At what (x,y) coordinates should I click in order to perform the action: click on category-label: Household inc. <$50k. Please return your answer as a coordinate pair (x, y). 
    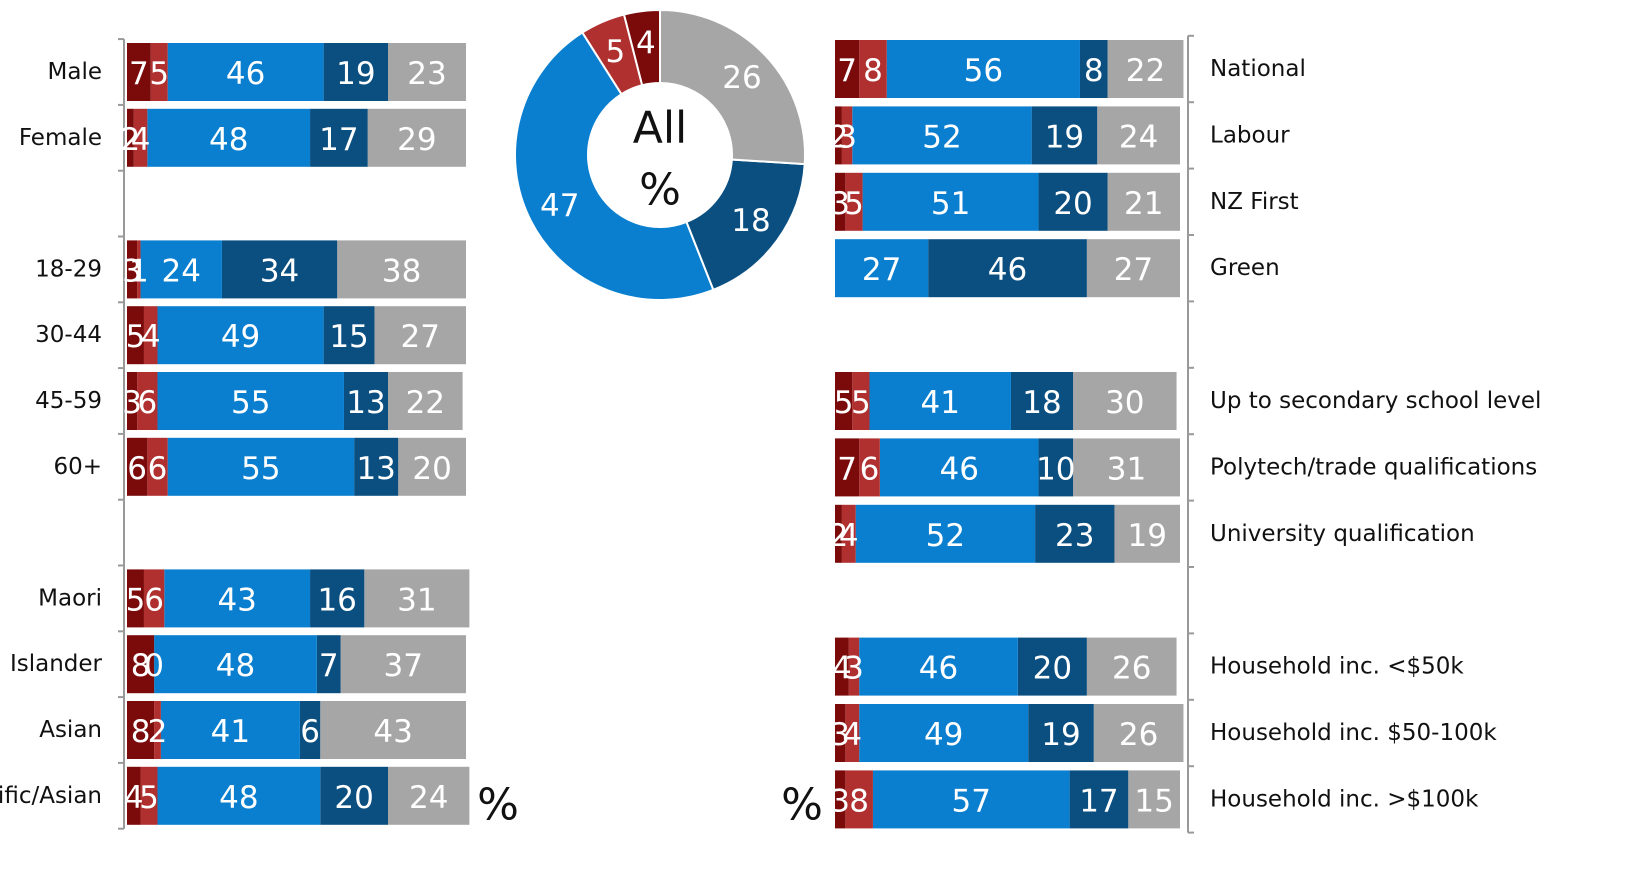
    Looking at the image, I should click on (1337, 667).